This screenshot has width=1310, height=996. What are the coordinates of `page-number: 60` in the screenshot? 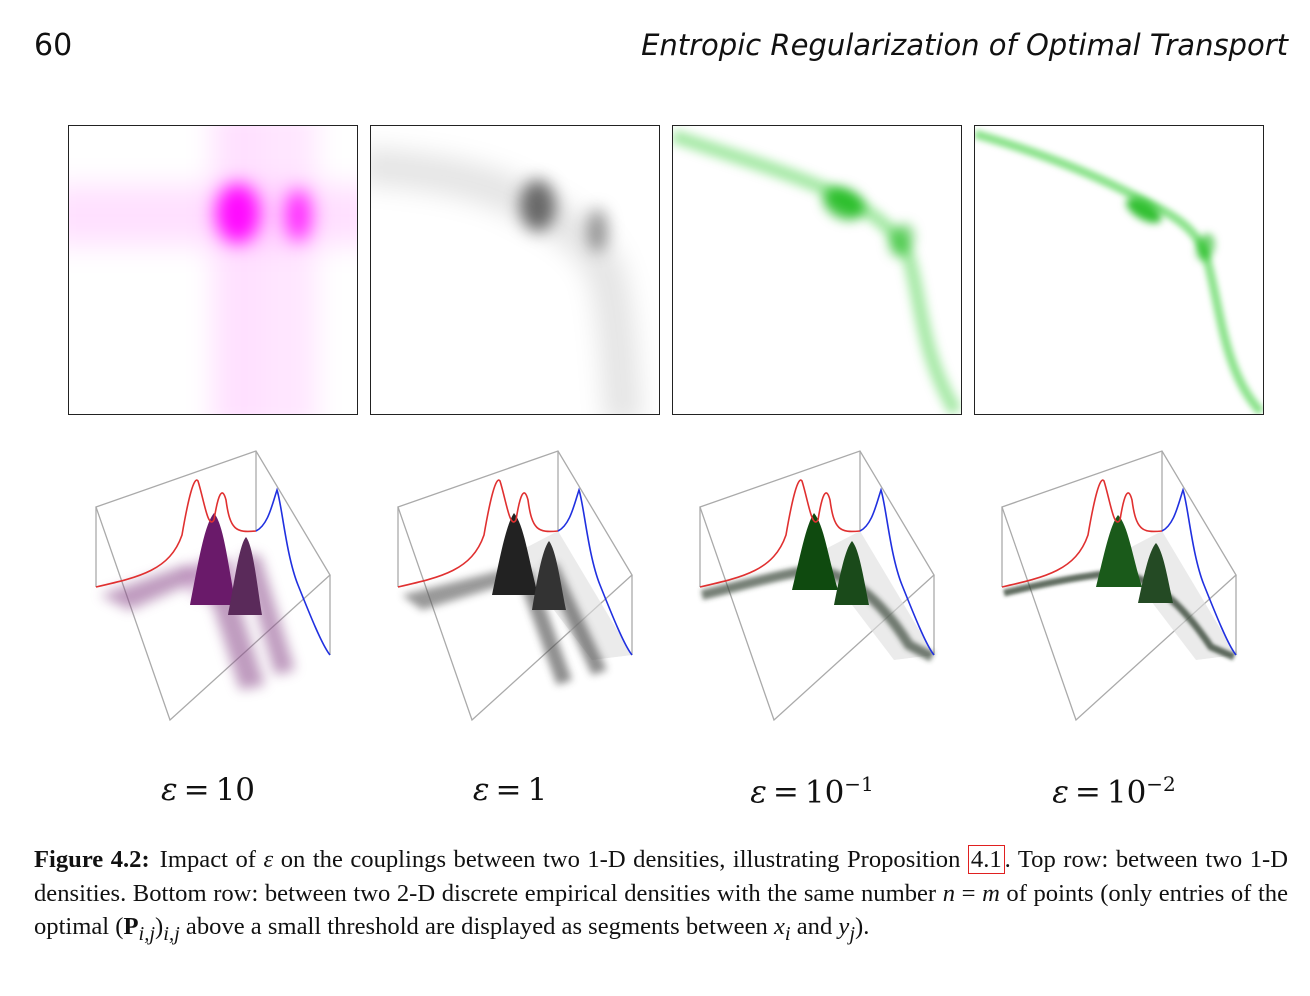 It's located at (53, 45).